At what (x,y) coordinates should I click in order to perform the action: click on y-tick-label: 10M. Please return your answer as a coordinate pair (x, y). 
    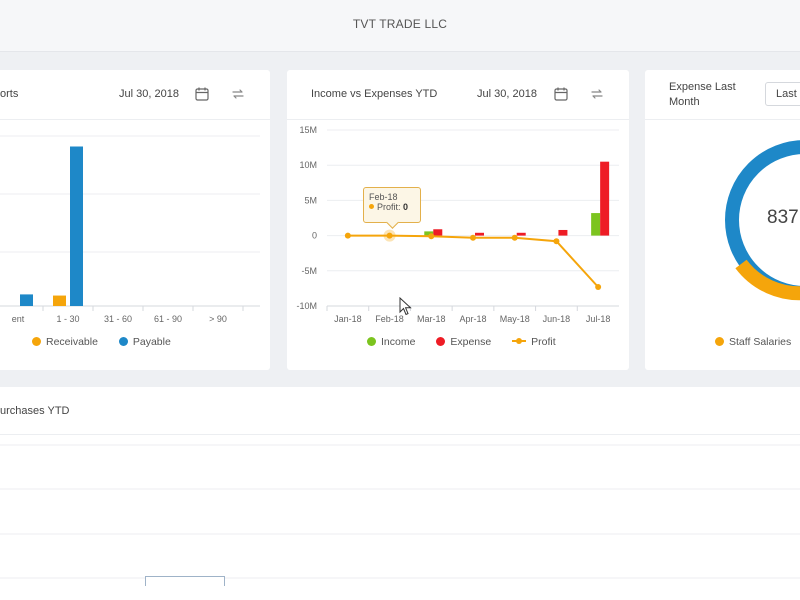
    Looking at the image, I should click on (308, 165).